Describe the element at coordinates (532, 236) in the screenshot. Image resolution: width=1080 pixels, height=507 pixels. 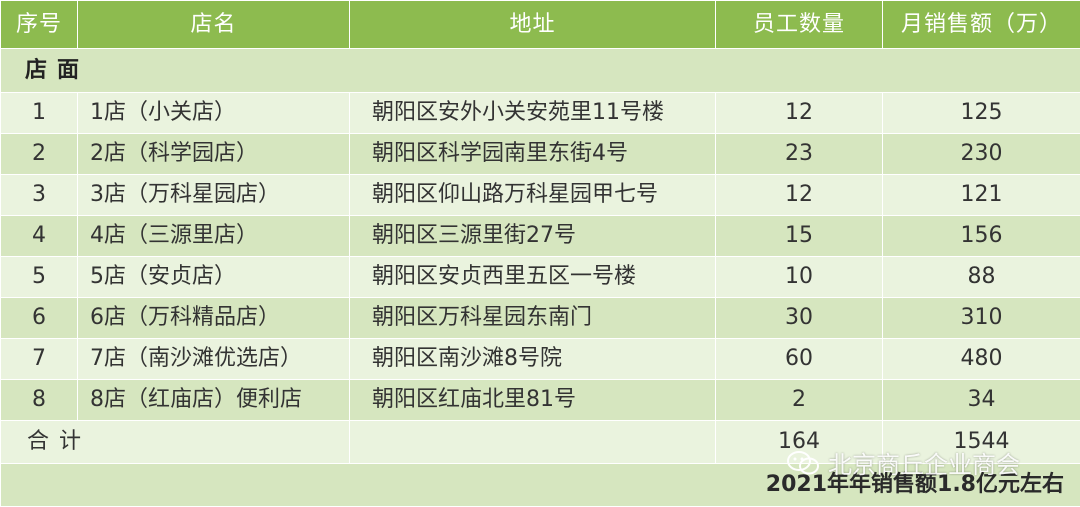
I see `cell-address: 朝阳区三源里街27号` at that location.